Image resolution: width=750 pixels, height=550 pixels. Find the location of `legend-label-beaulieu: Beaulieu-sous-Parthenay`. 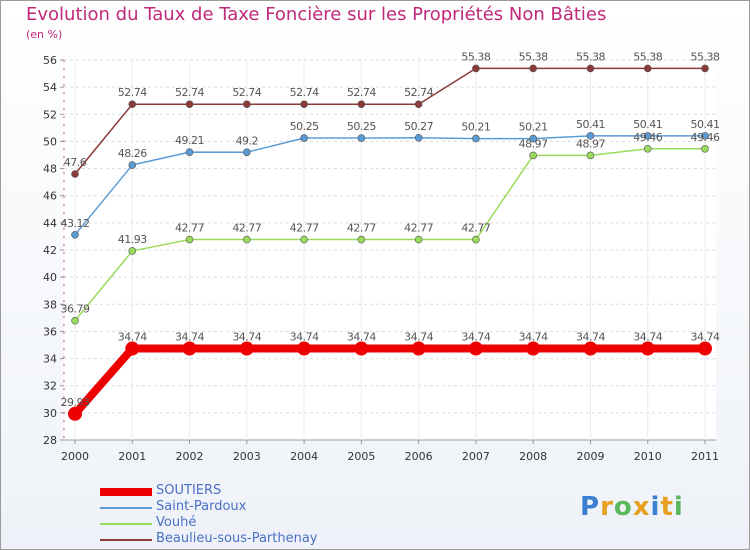

legend-label-beaulieu: Beaulieu-sous-Parthenay is located at coordinates (237, 538).